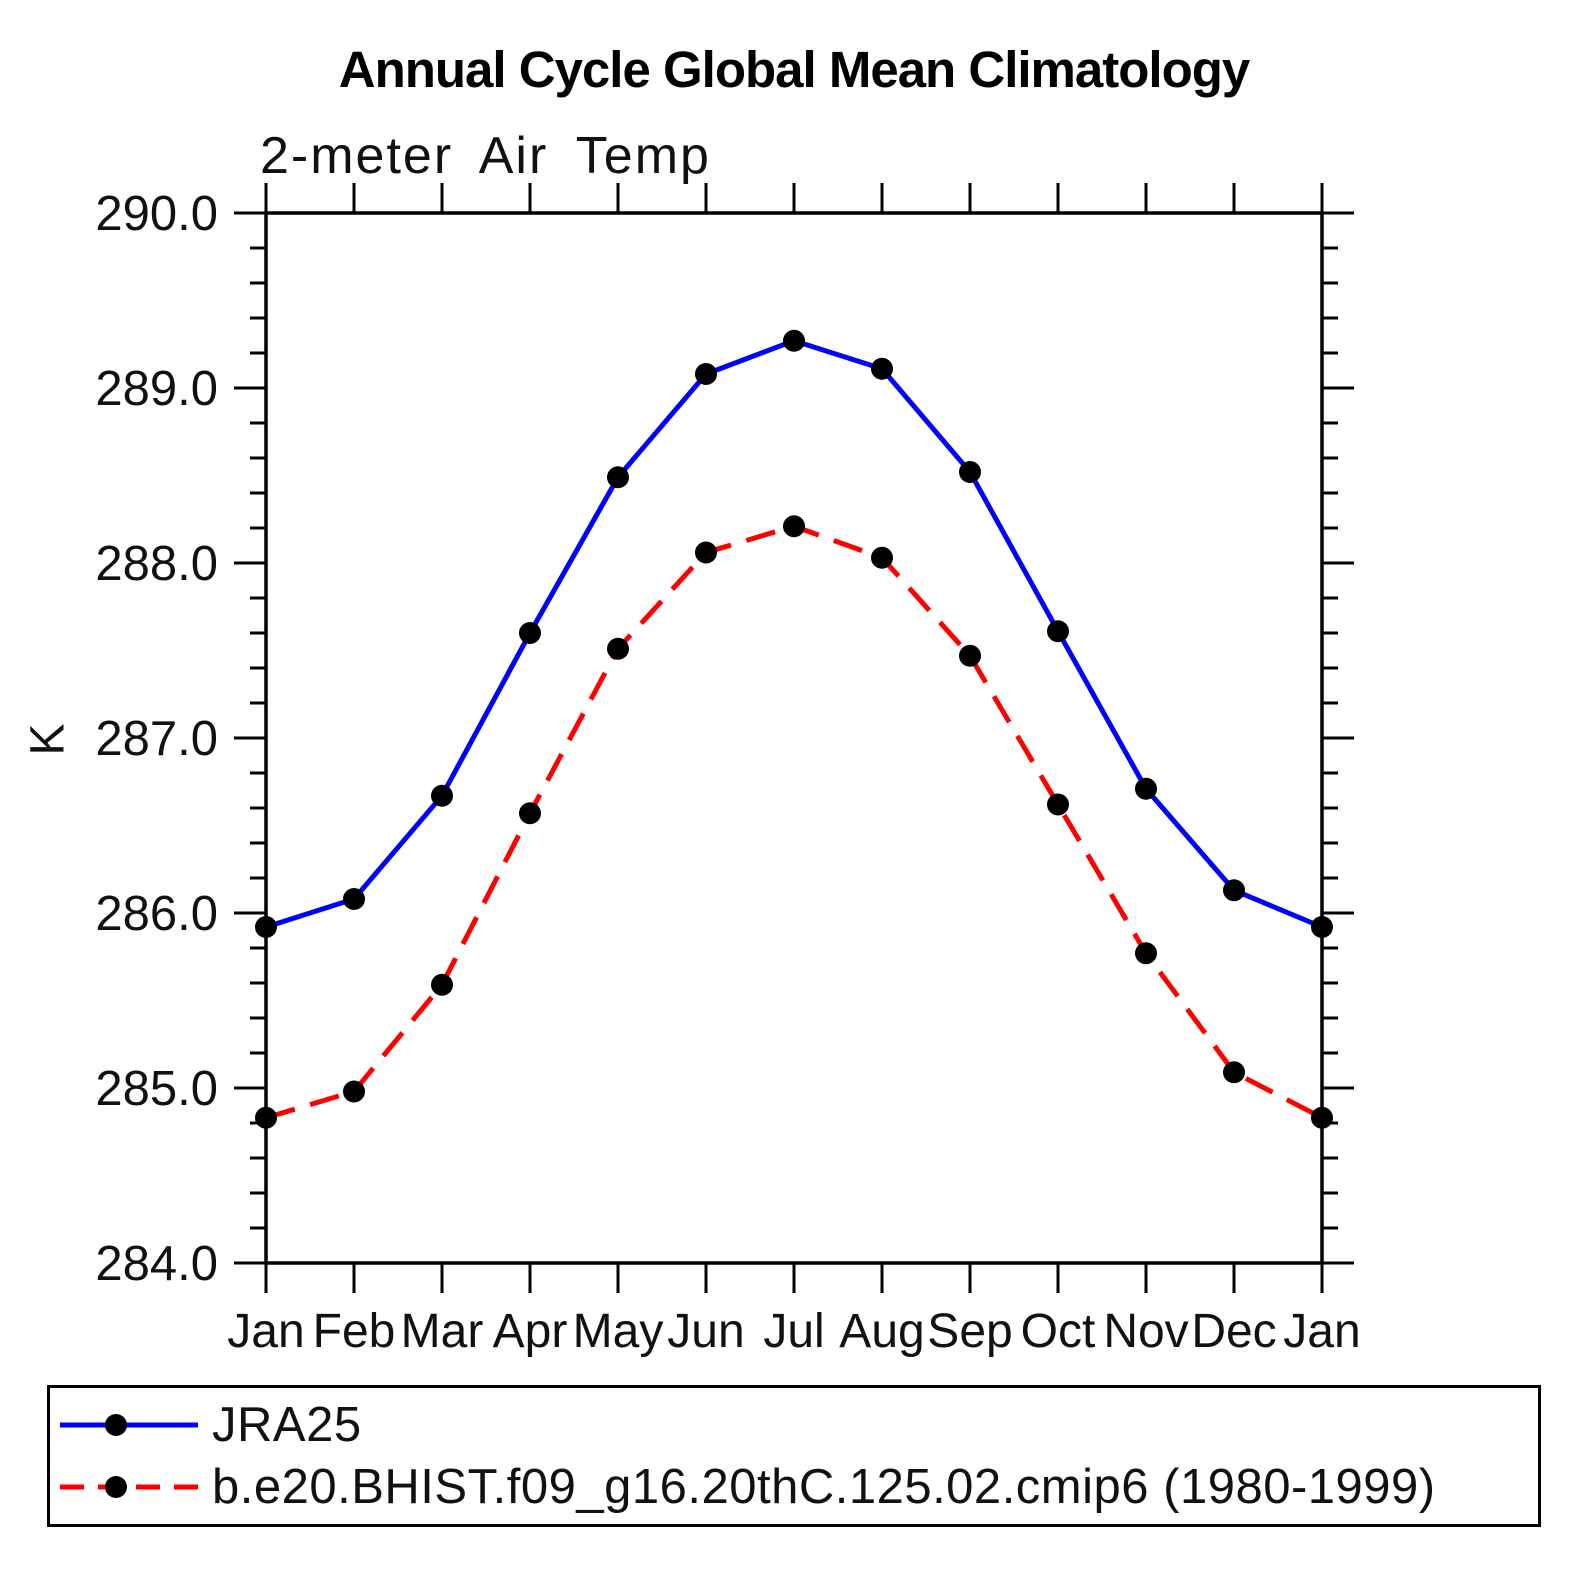 The image size is (1574, 1574). I want to click on x-tick-label: Mar, so click(442, 1331).